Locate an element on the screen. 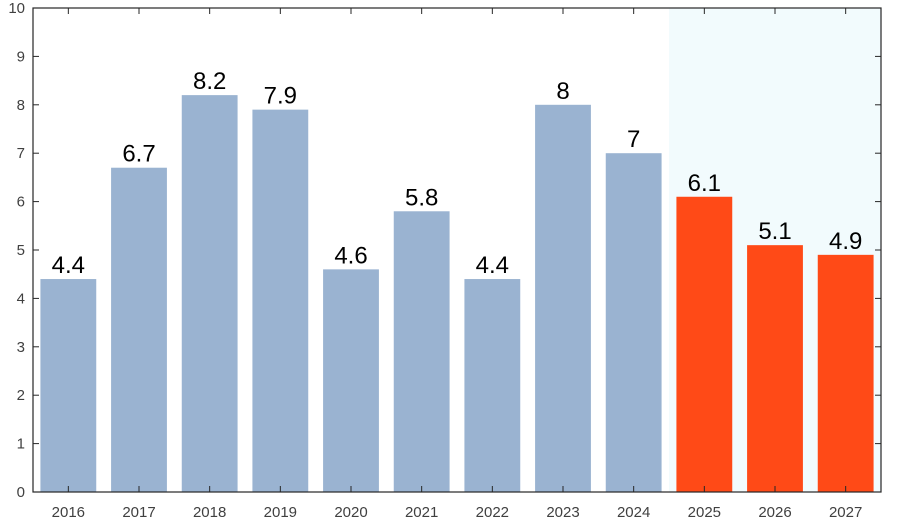 Image resolution: width=900 pixels, height=524 pixels. y-tick-label-0: 0 is located at coordinates (21, 492).